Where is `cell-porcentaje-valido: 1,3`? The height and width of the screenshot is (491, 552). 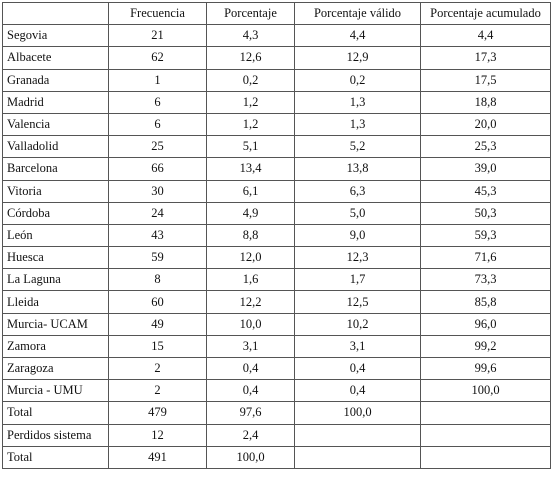
cell-porcentaje-valido: 1,3 is located at coordinates (357, 124).